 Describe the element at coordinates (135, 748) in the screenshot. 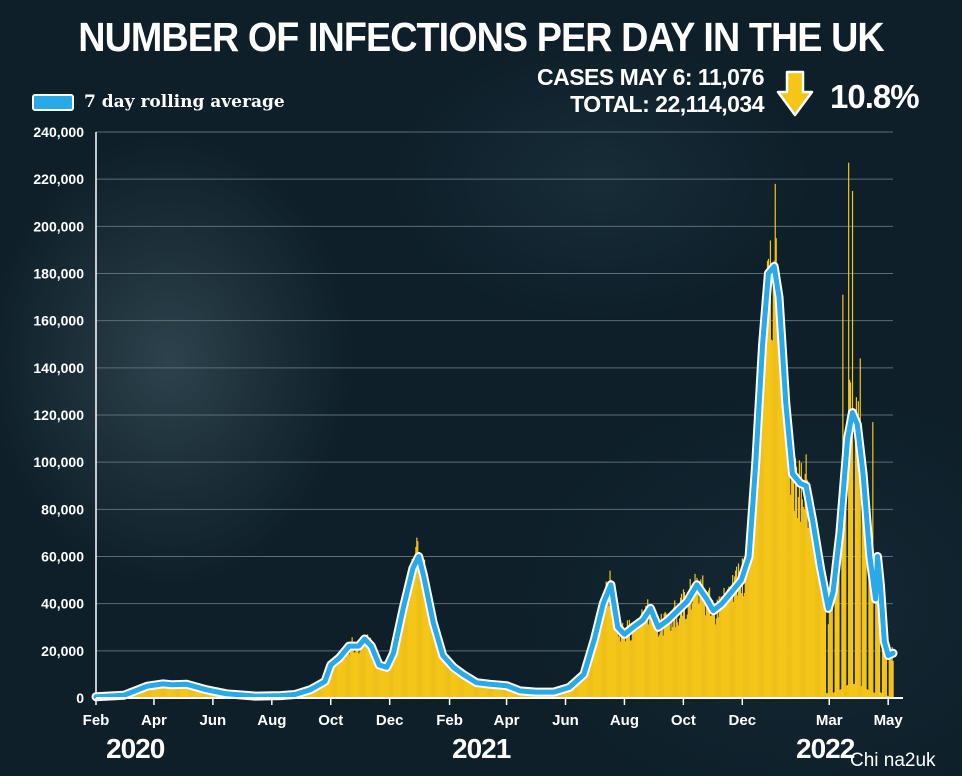

I see `year-label-2020: 2020` at that location.